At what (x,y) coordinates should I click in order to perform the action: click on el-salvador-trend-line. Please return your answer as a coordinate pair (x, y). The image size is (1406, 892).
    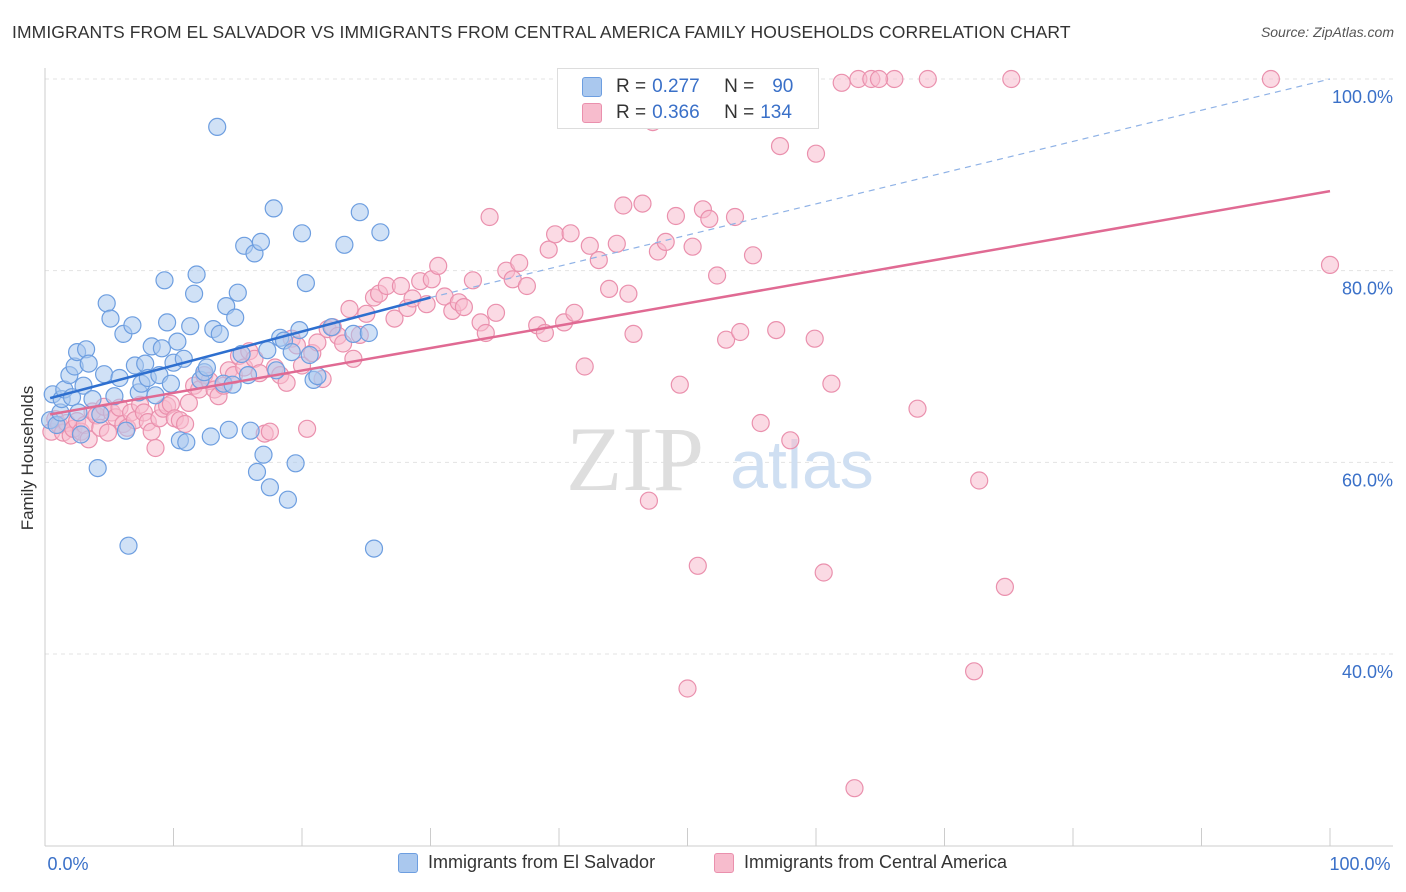
    Looking at the image, I should click on (240, 348).